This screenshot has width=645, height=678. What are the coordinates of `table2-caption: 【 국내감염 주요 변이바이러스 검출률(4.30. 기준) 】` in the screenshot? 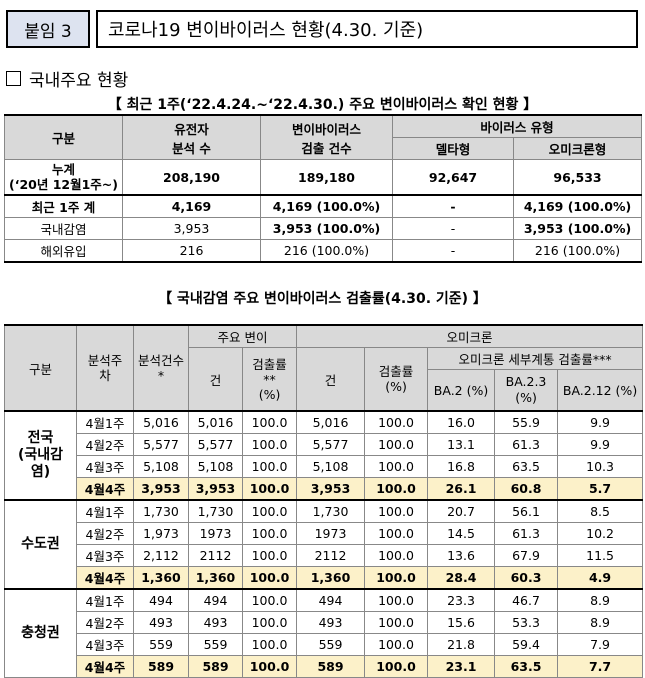 It's located at (322, 299).